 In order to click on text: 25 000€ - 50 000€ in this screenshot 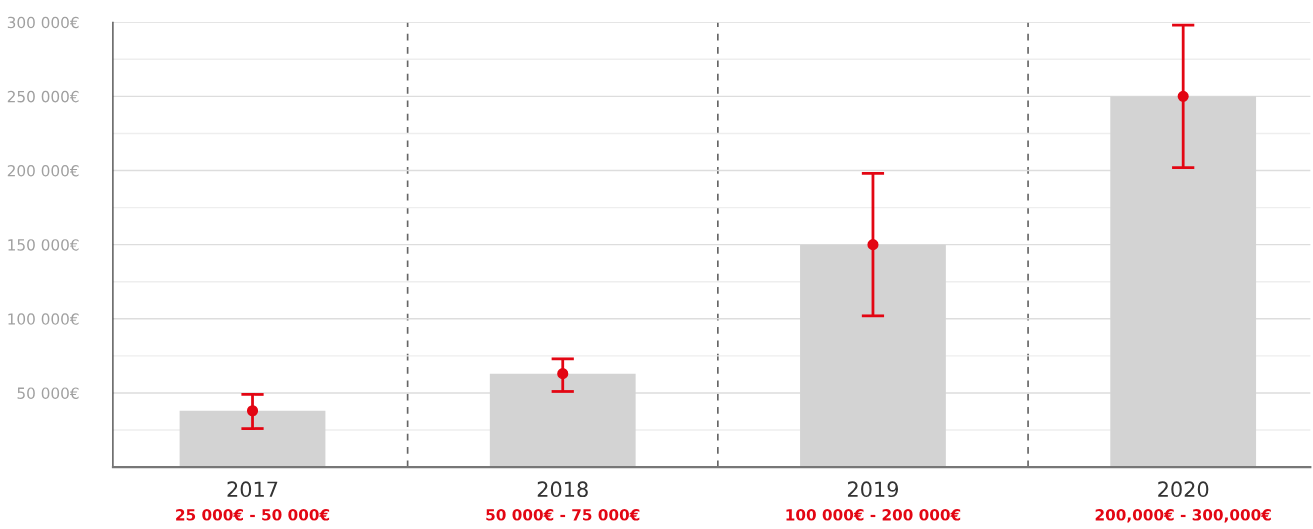, I will do `click(253, 515)`.